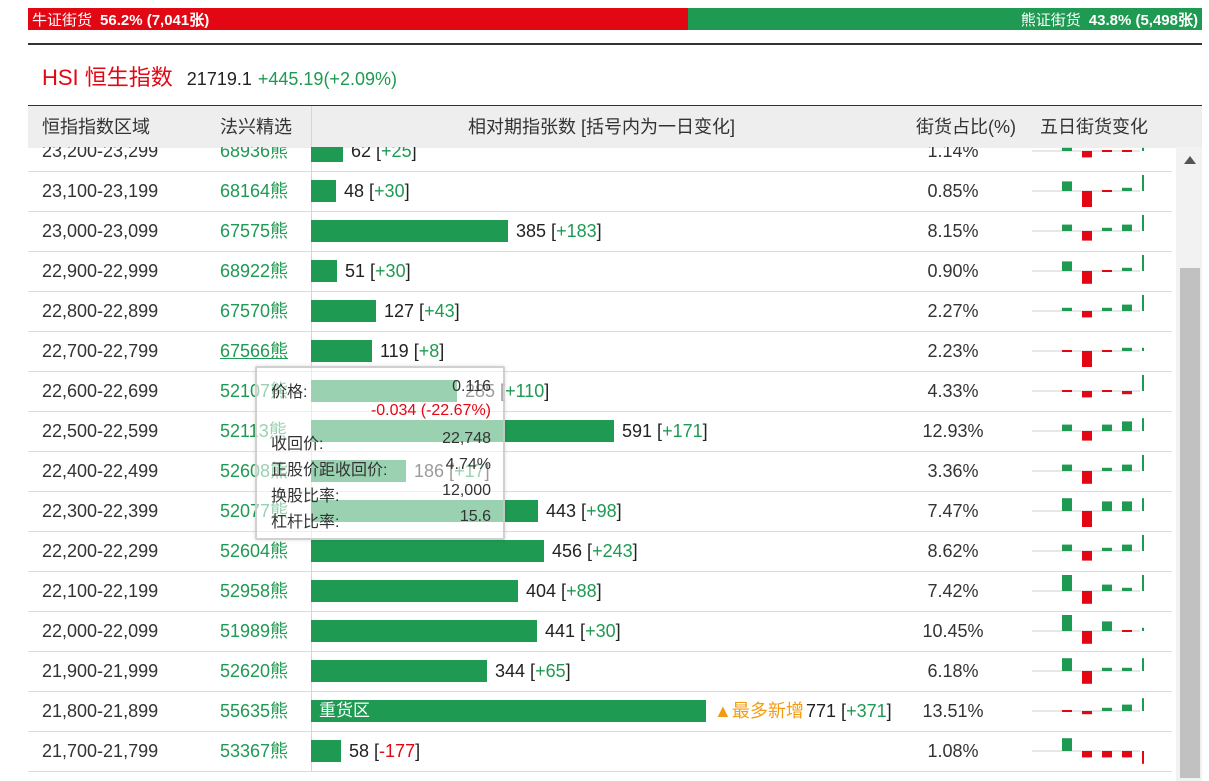 The width and height of the screenshot is (1209, 781). What do you see at coordinates (600, 591) in the screenshot?
I see `table-row: 22,100-22,199 52958熊 404 [+88] 7.42%` at bounding box center [600, 591].